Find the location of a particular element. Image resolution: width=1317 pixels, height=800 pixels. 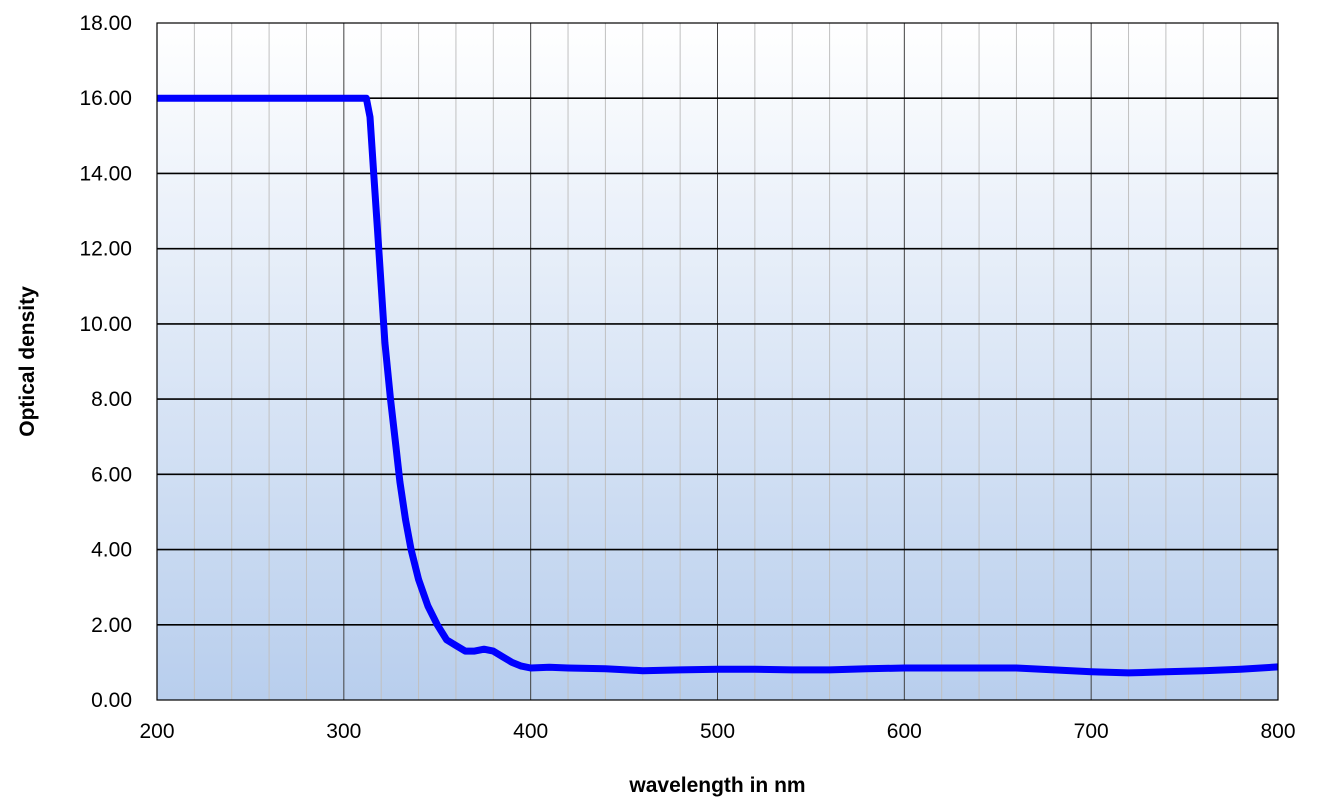

x-tick-labels: 200 300 400 500 600 700 800 is located at coordinates (717, 731).